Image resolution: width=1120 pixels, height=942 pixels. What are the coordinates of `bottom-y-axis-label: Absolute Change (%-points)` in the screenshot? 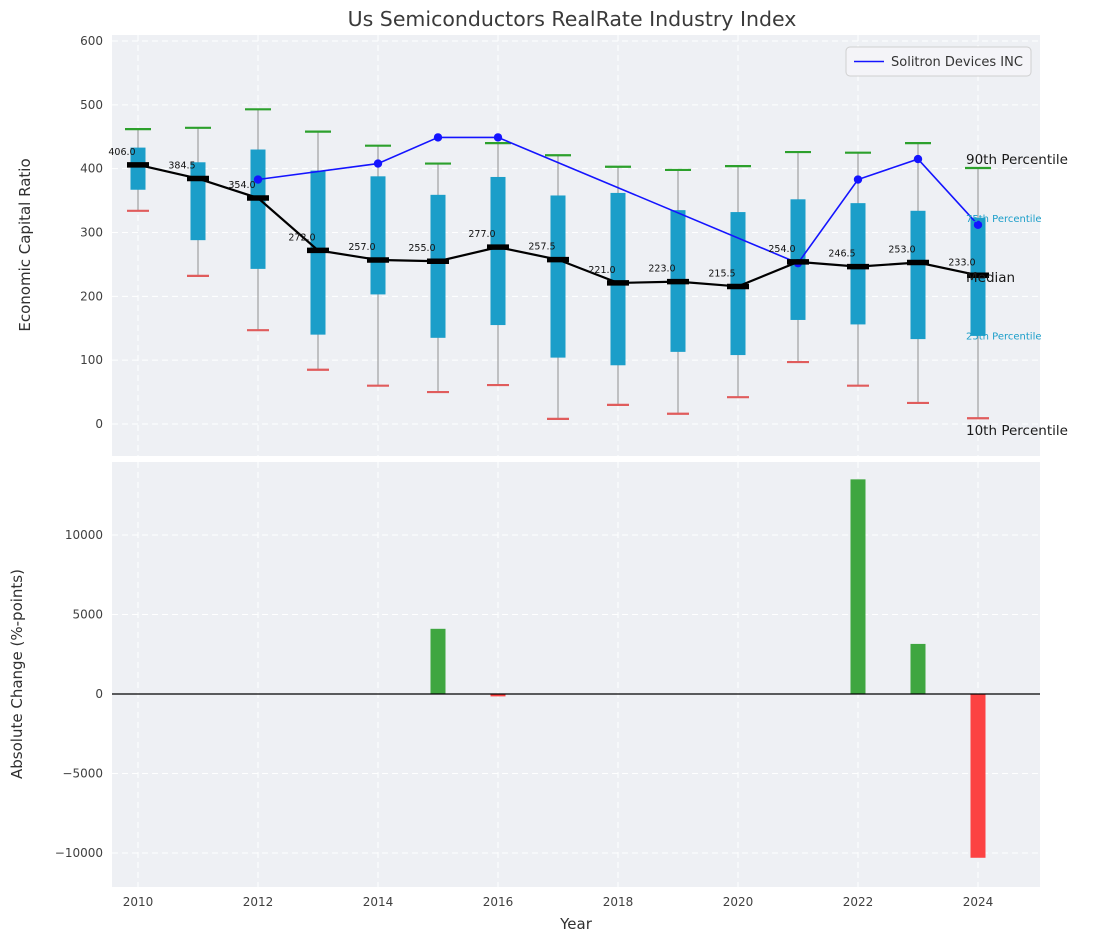 It's located at (17, 674).